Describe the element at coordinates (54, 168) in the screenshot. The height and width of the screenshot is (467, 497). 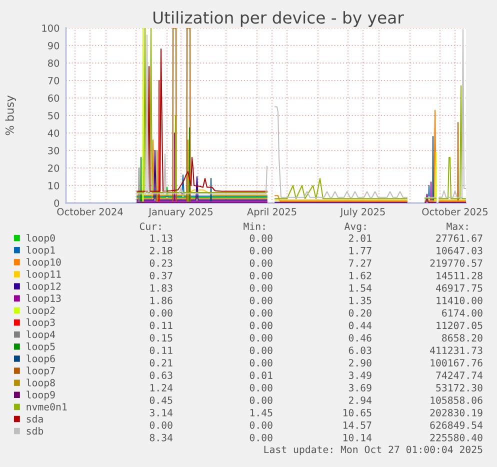
I see `y-tick-label: 20` at that location.